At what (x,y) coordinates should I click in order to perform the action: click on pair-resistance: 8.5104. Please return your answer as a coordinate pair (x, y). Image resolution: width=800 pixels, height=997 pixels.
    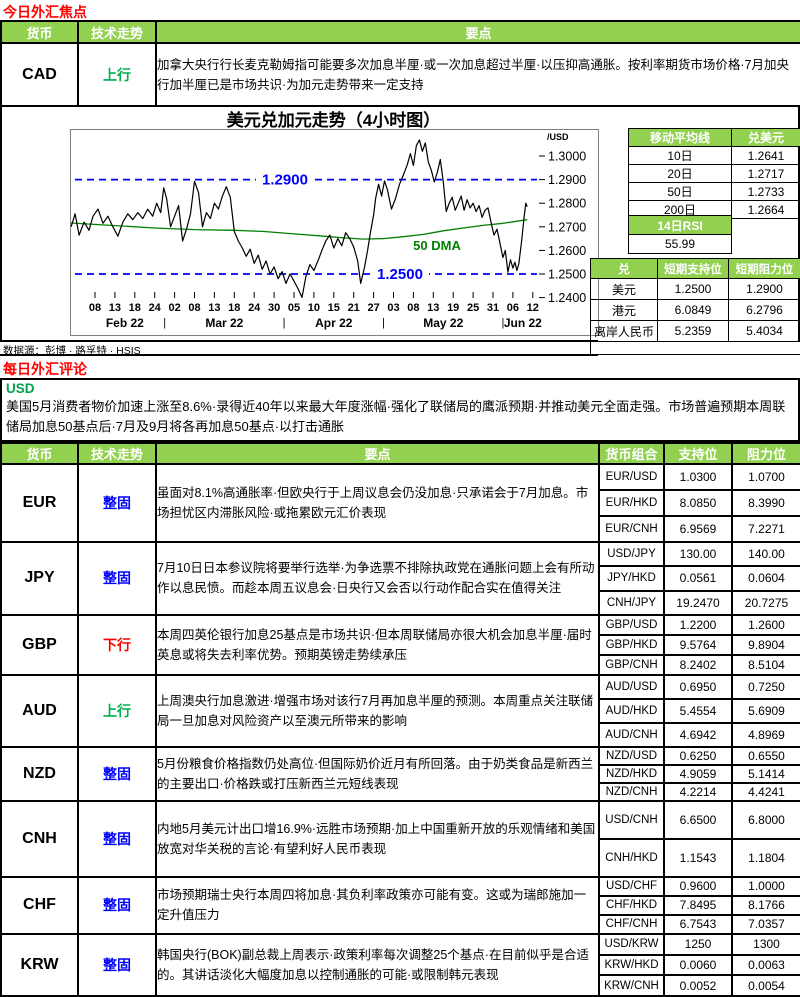
    Looking at the image, I should click on (766, 665).